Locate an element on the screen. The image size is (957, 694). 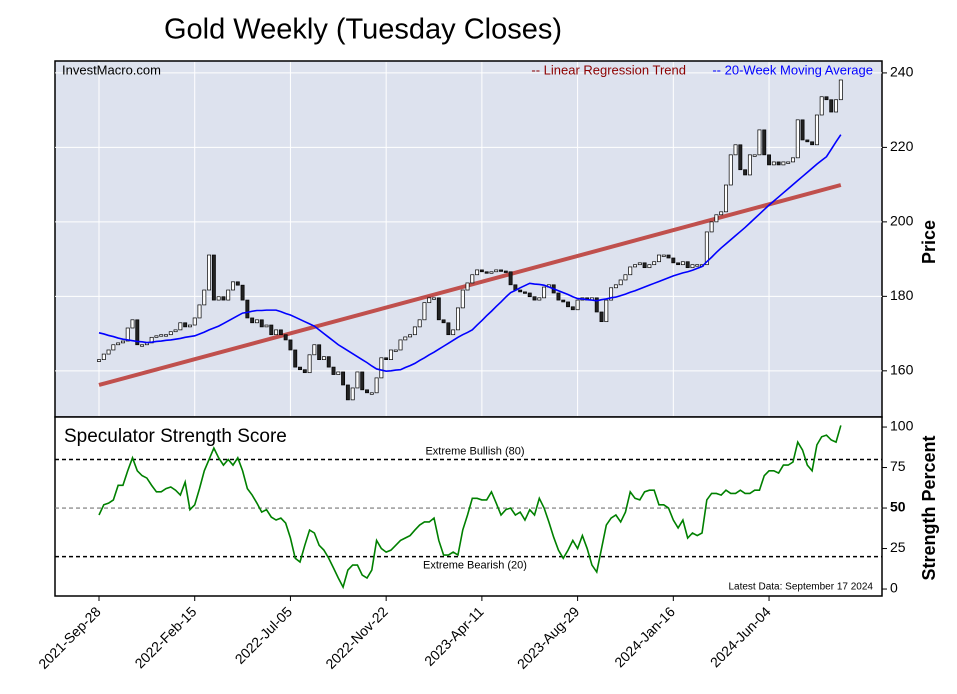
y-axis-label: Strength Percent is located at coordinates (929, 507).